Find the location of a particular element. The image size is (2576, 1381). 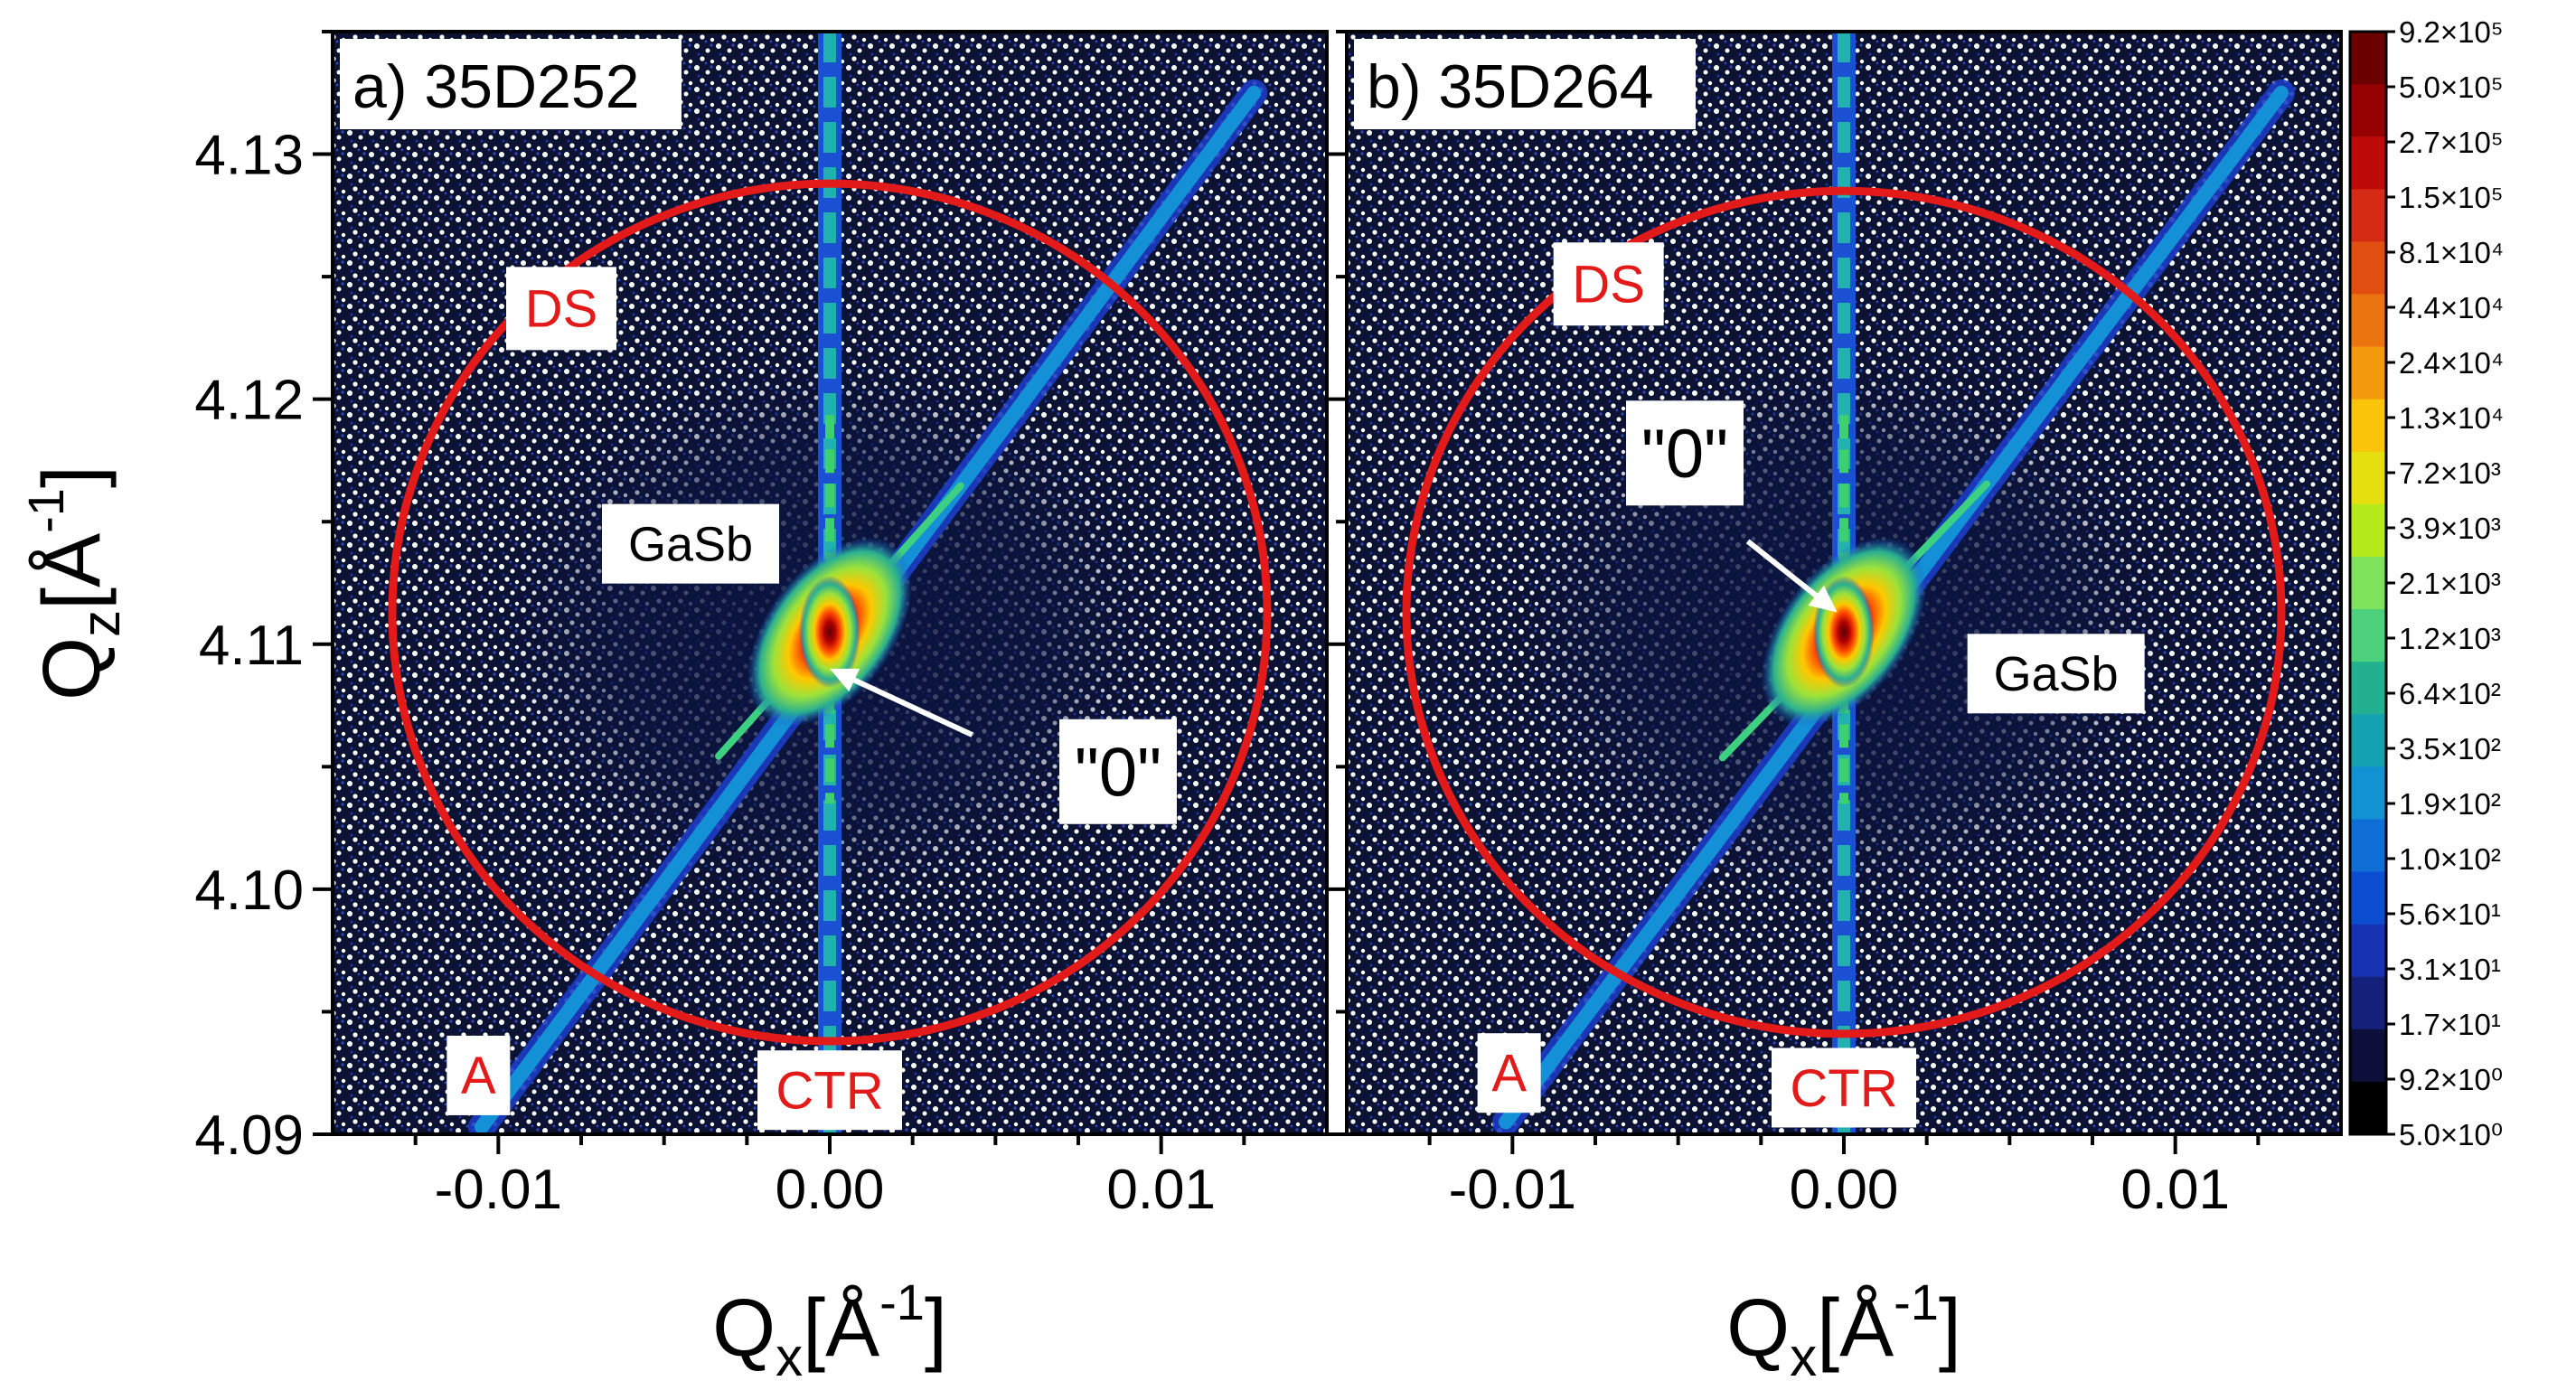

bragg-peak is located at coordinates (830, 632).